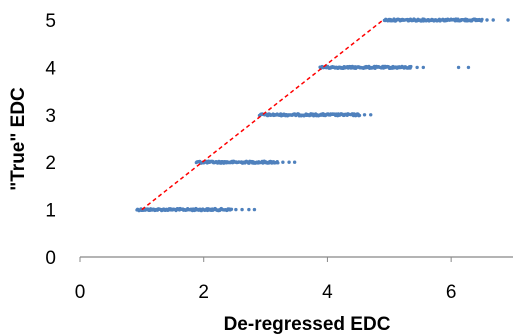 The width and height of the screenshot is (513, 336). Describe the element at coordinates (307, 324) in the screenshot. I see `x-axis-title: De-regressed EDC` at that location.